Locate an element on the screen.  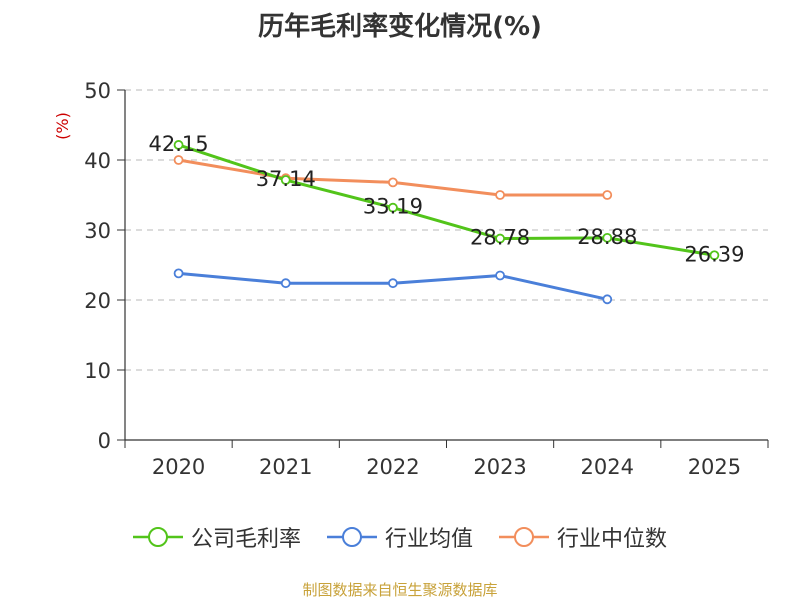
chart-legend: 公司毛利率 行业均值 行业中位数 is located at coordinates (400, 537).